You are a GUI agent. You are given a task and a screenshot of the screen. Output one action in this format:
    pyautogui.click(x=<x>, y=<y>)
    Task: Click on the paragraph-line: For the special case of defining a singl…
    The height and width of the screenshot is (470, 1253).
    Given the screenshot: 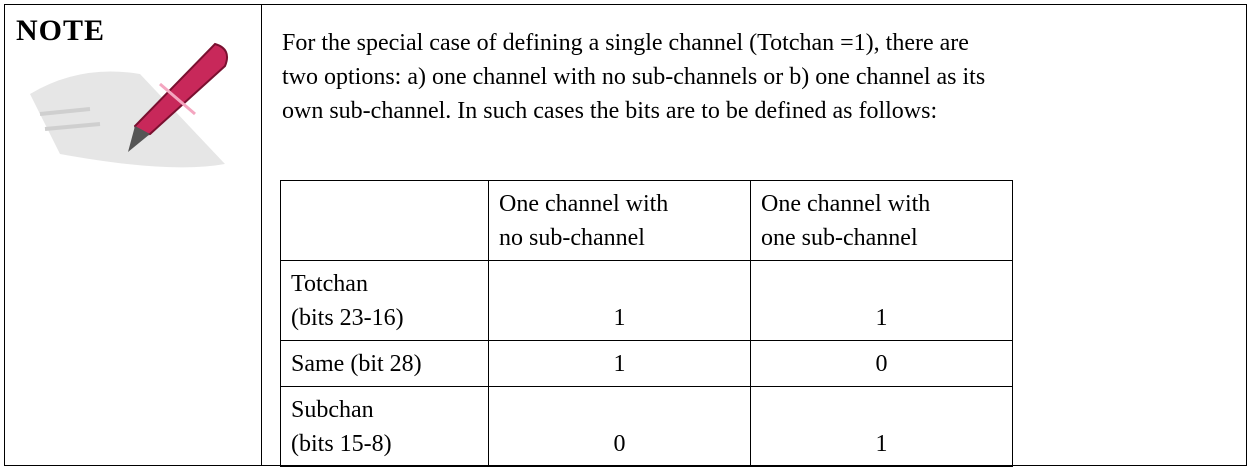 What is the action you would take?
    pyautogui.click(x=625, y=43)
    